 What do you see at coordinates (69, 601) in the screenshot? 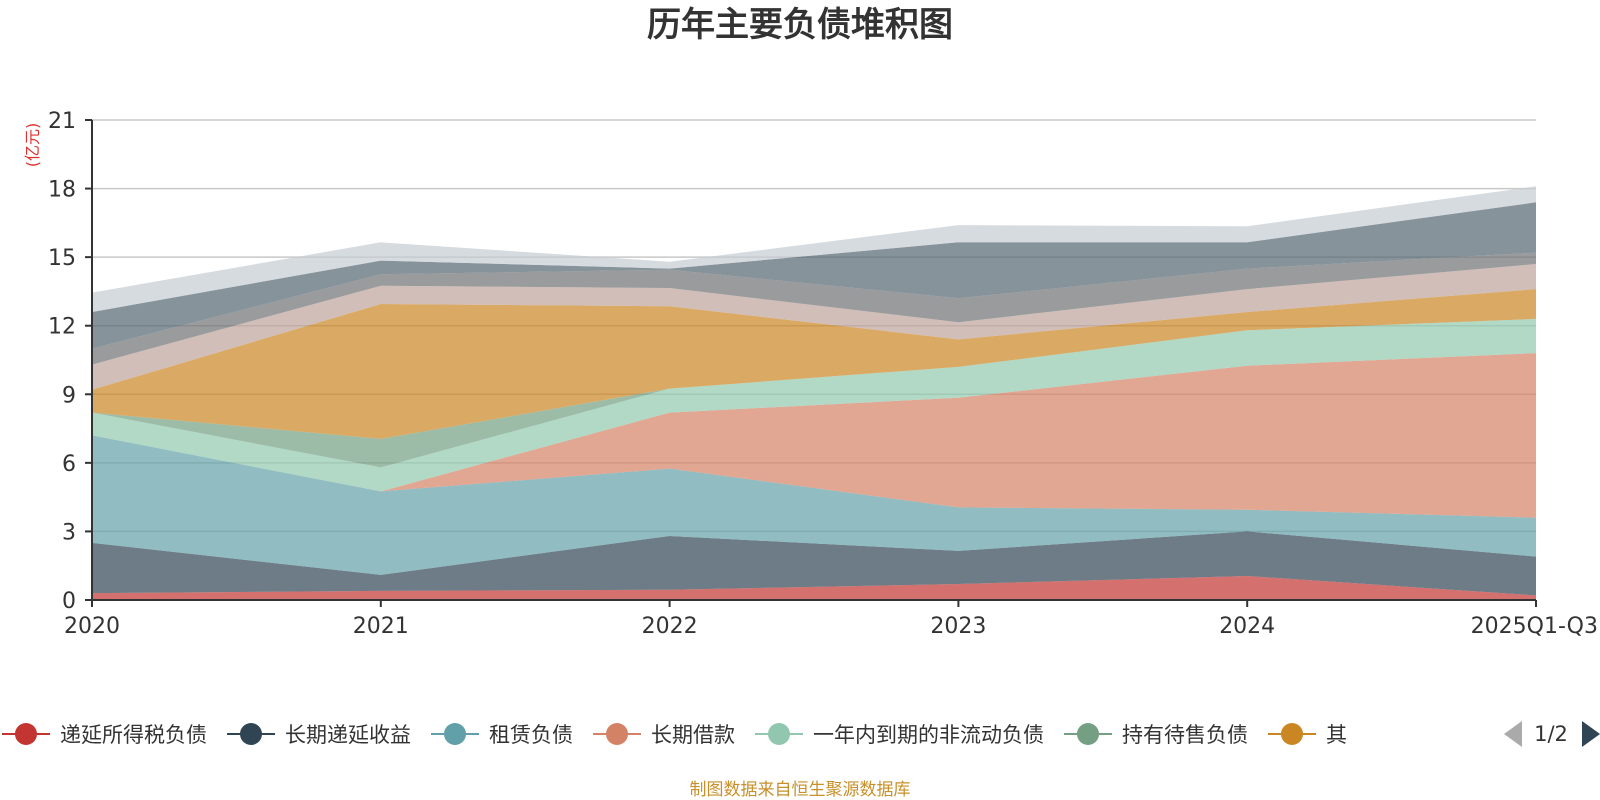
I see `y-tick-label: 0` at bounding box center [69, 601].